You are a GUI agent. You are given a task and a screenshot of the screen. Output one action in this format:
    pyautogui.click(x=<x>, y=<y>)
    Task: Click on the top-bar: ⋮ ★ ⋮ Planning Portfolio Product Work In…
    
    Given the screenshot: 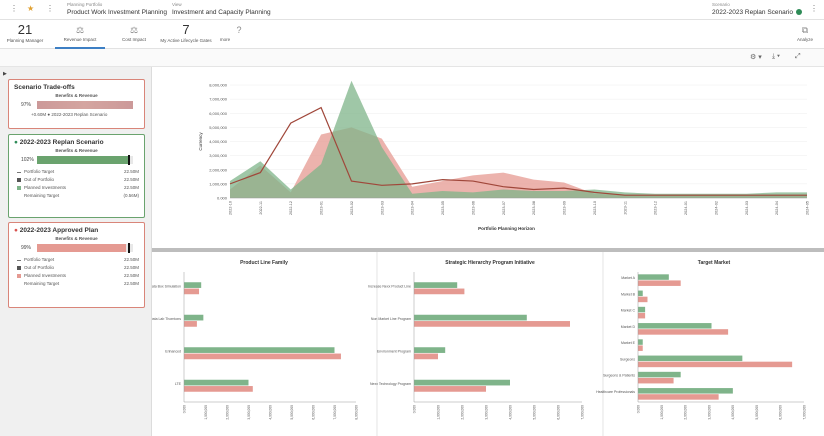 What is the action you would take?
    pyautogui.click(x=412, y=10)
    